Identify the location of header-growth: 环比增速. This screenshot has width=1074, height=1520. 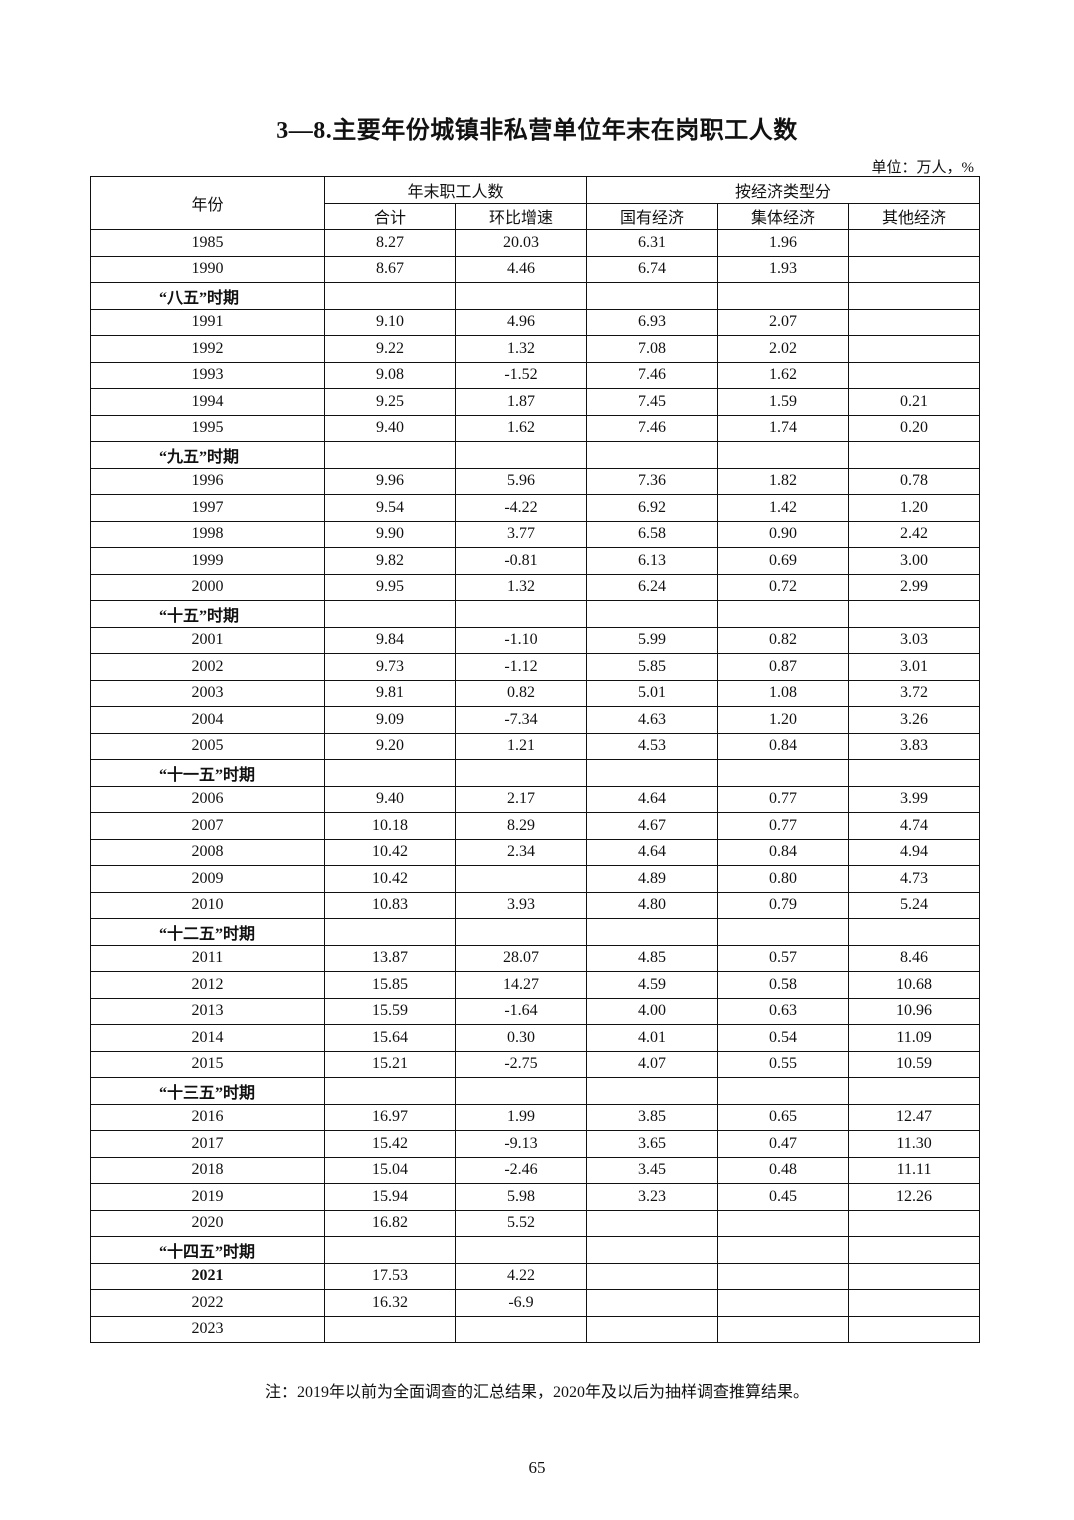
(521, 216).